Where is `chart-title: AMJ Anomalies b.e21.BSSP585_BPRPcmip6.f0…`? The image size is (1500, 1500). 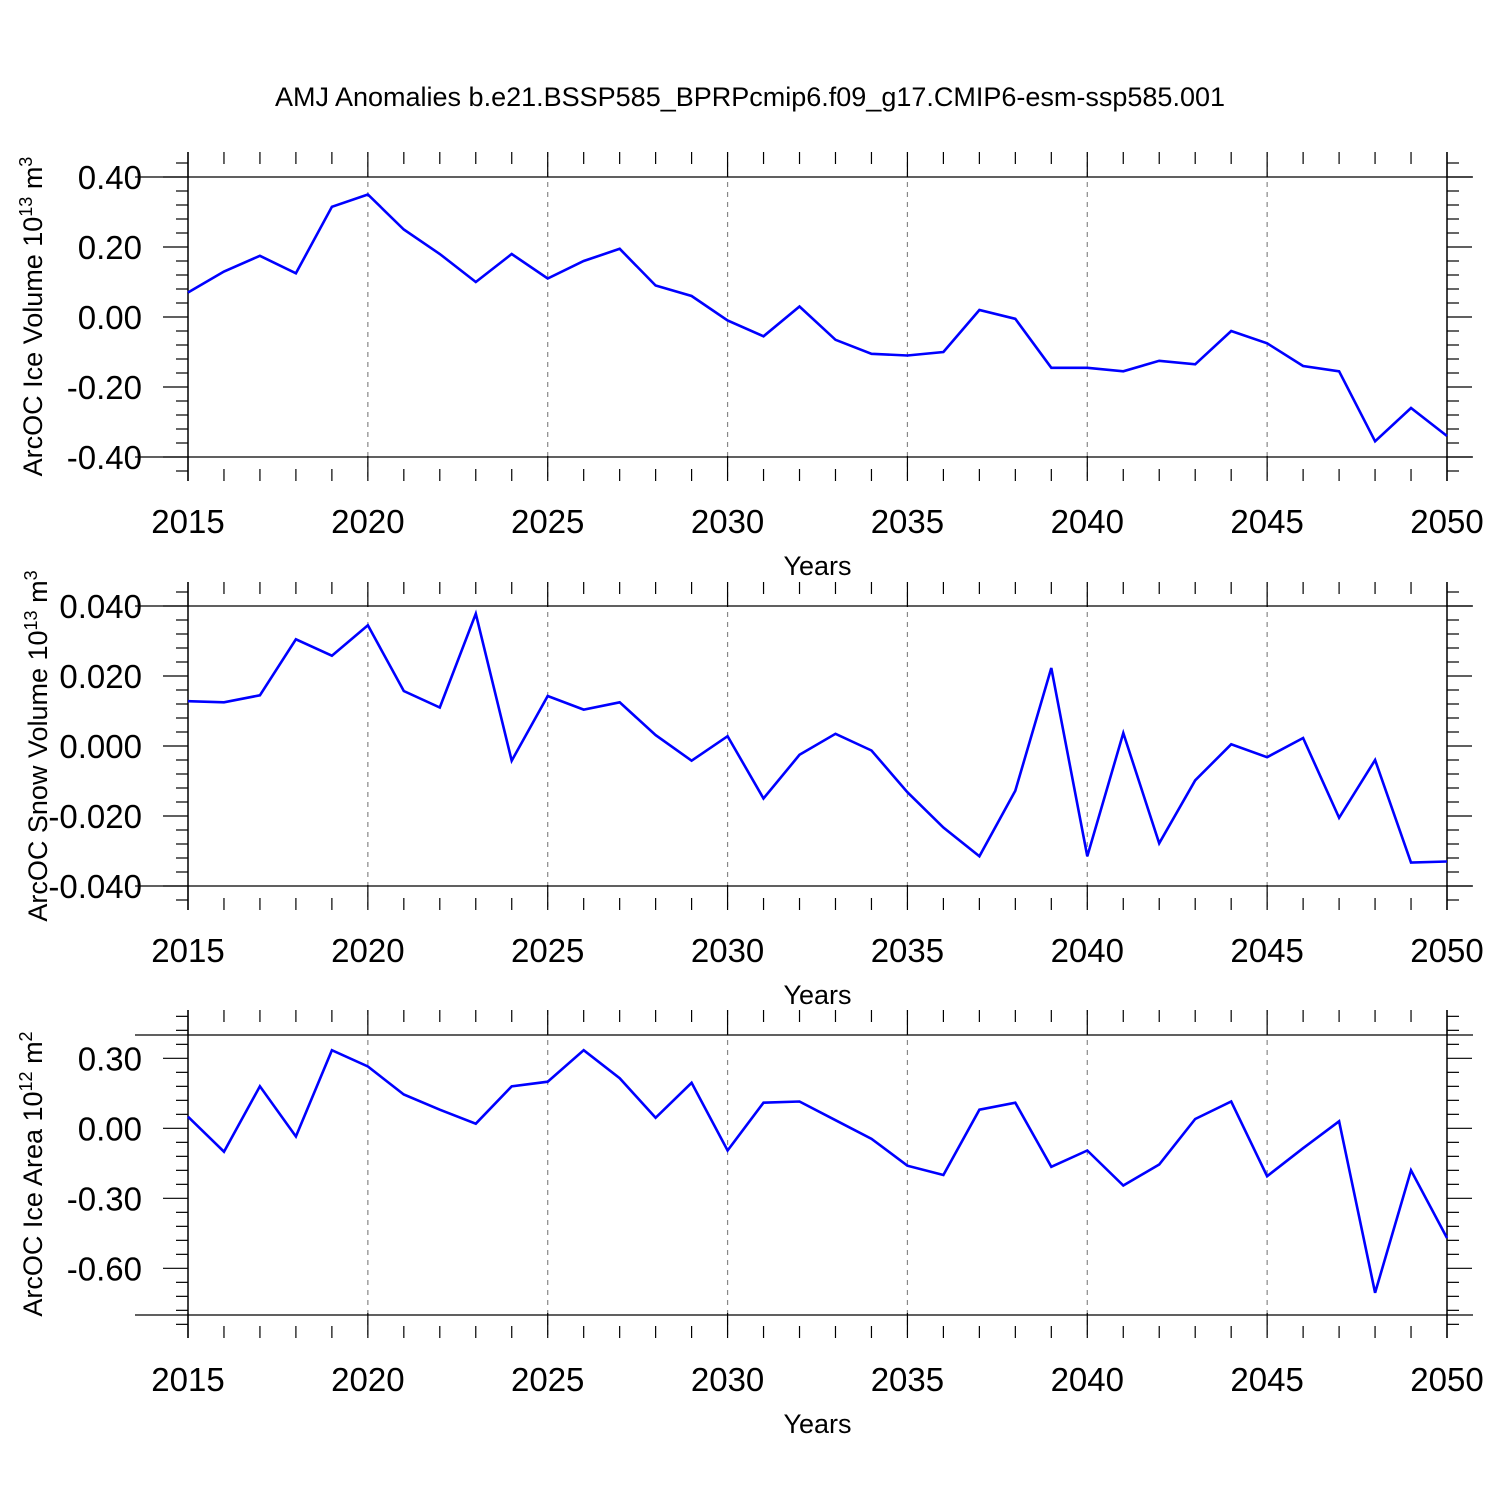
chart-title: AMJ Anomalies b.e21.BSSP585_BPRPcmip6.f0… is located at coordinates (749, 97).